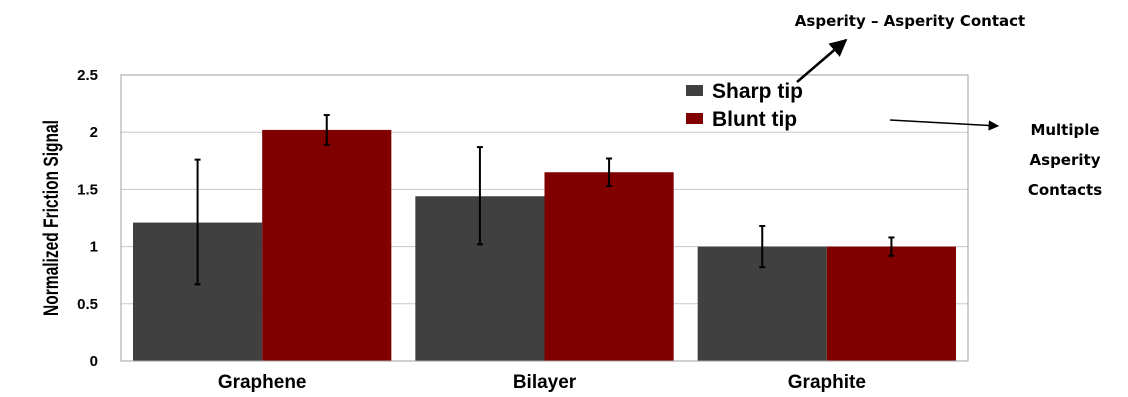 The image size is (1128, 397). Describe the element at coordinates (87, 218) in the screenshot. I see `y-axis-ticks: 0 0.5 1 1.5 2 2.5` at that location.